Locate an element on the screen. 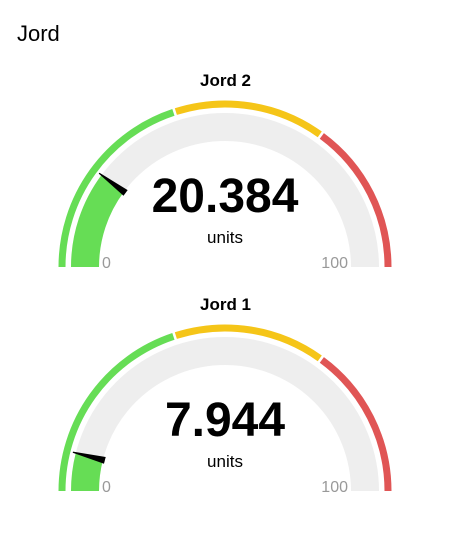 This screenshot has height=534, width=451. group-title: Jord is located at coordinates (38, 33).